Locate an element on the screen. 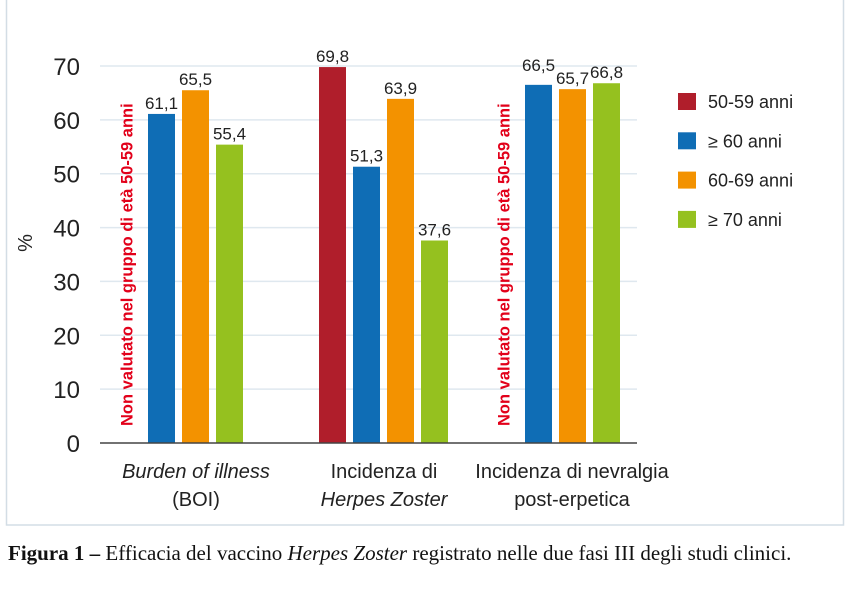 The image size is (850, 608). x-category-label: Incidenza di nevralgia is located at coordinates (572, 472).